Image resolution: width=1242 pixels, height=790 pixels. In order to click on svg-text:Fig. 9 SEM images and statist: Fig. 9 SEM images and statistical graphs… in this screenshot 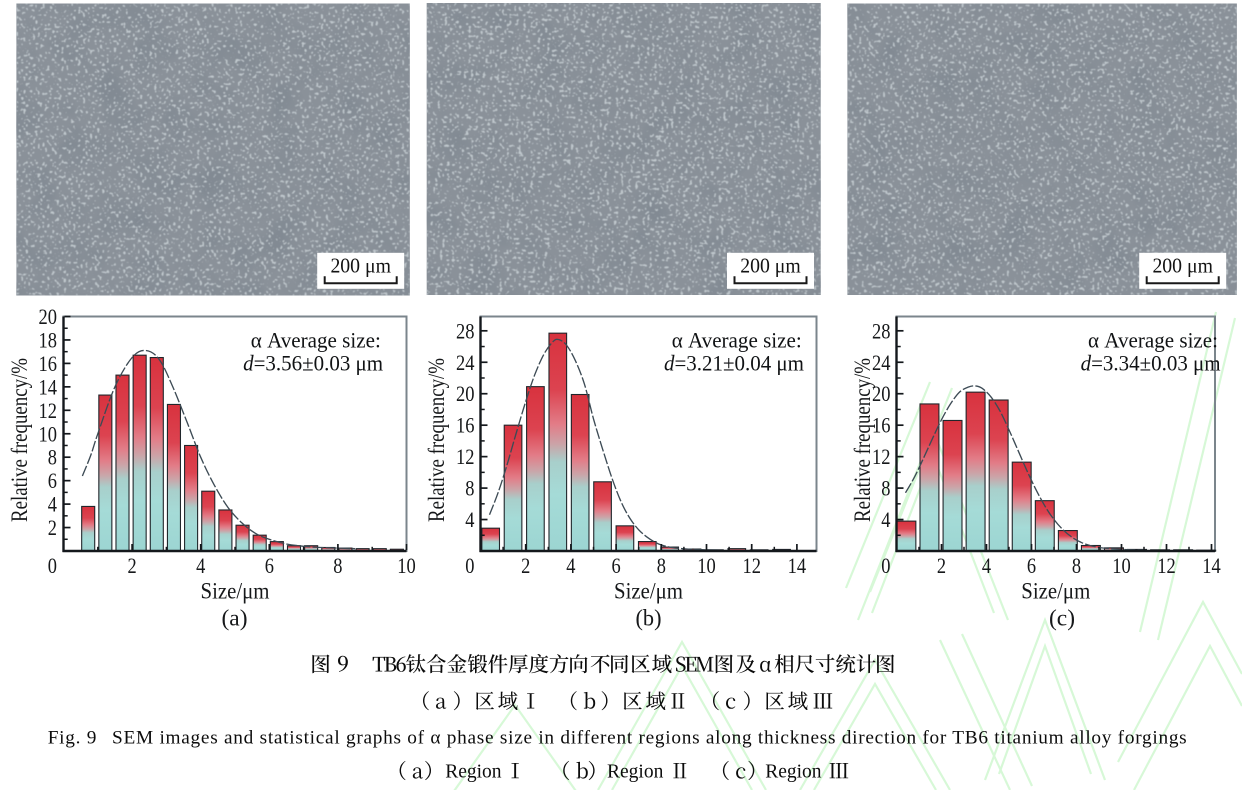, I will do `click(617, 738)`.